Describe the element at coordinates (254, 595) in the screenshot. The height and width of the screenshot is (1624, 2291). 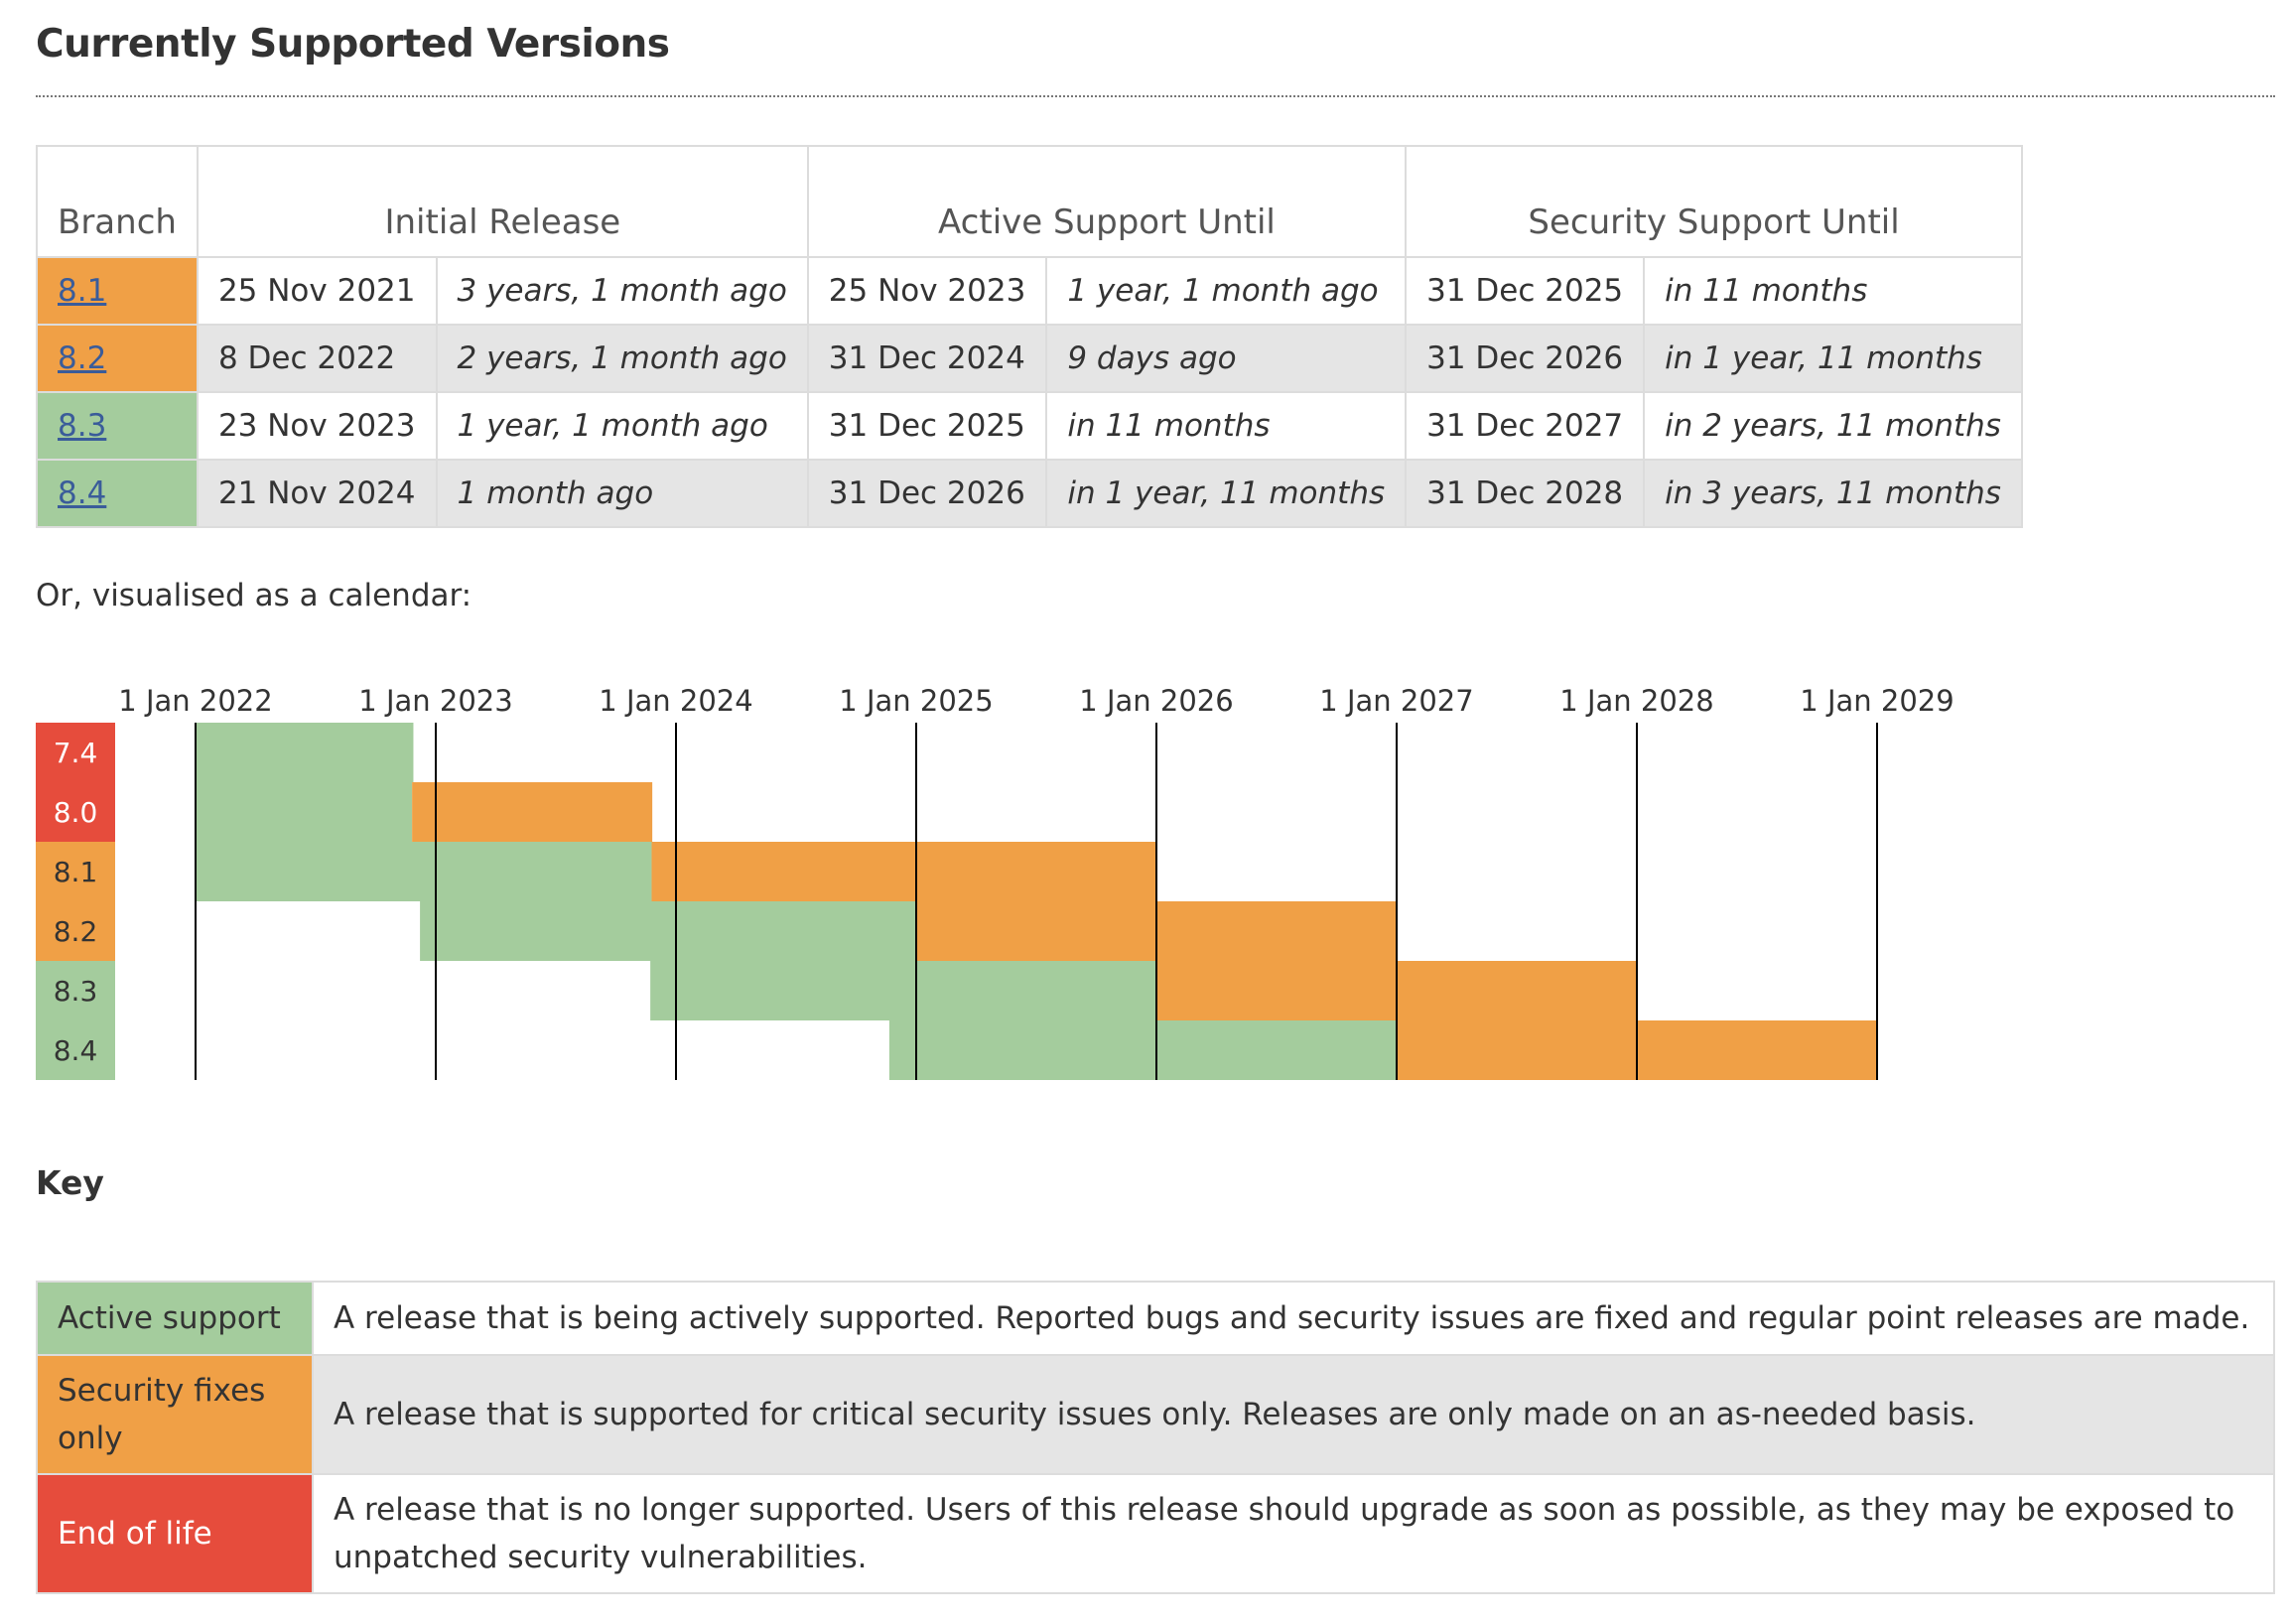
I see `calendar-intro: Or, visualised as a calendar:` at that location.